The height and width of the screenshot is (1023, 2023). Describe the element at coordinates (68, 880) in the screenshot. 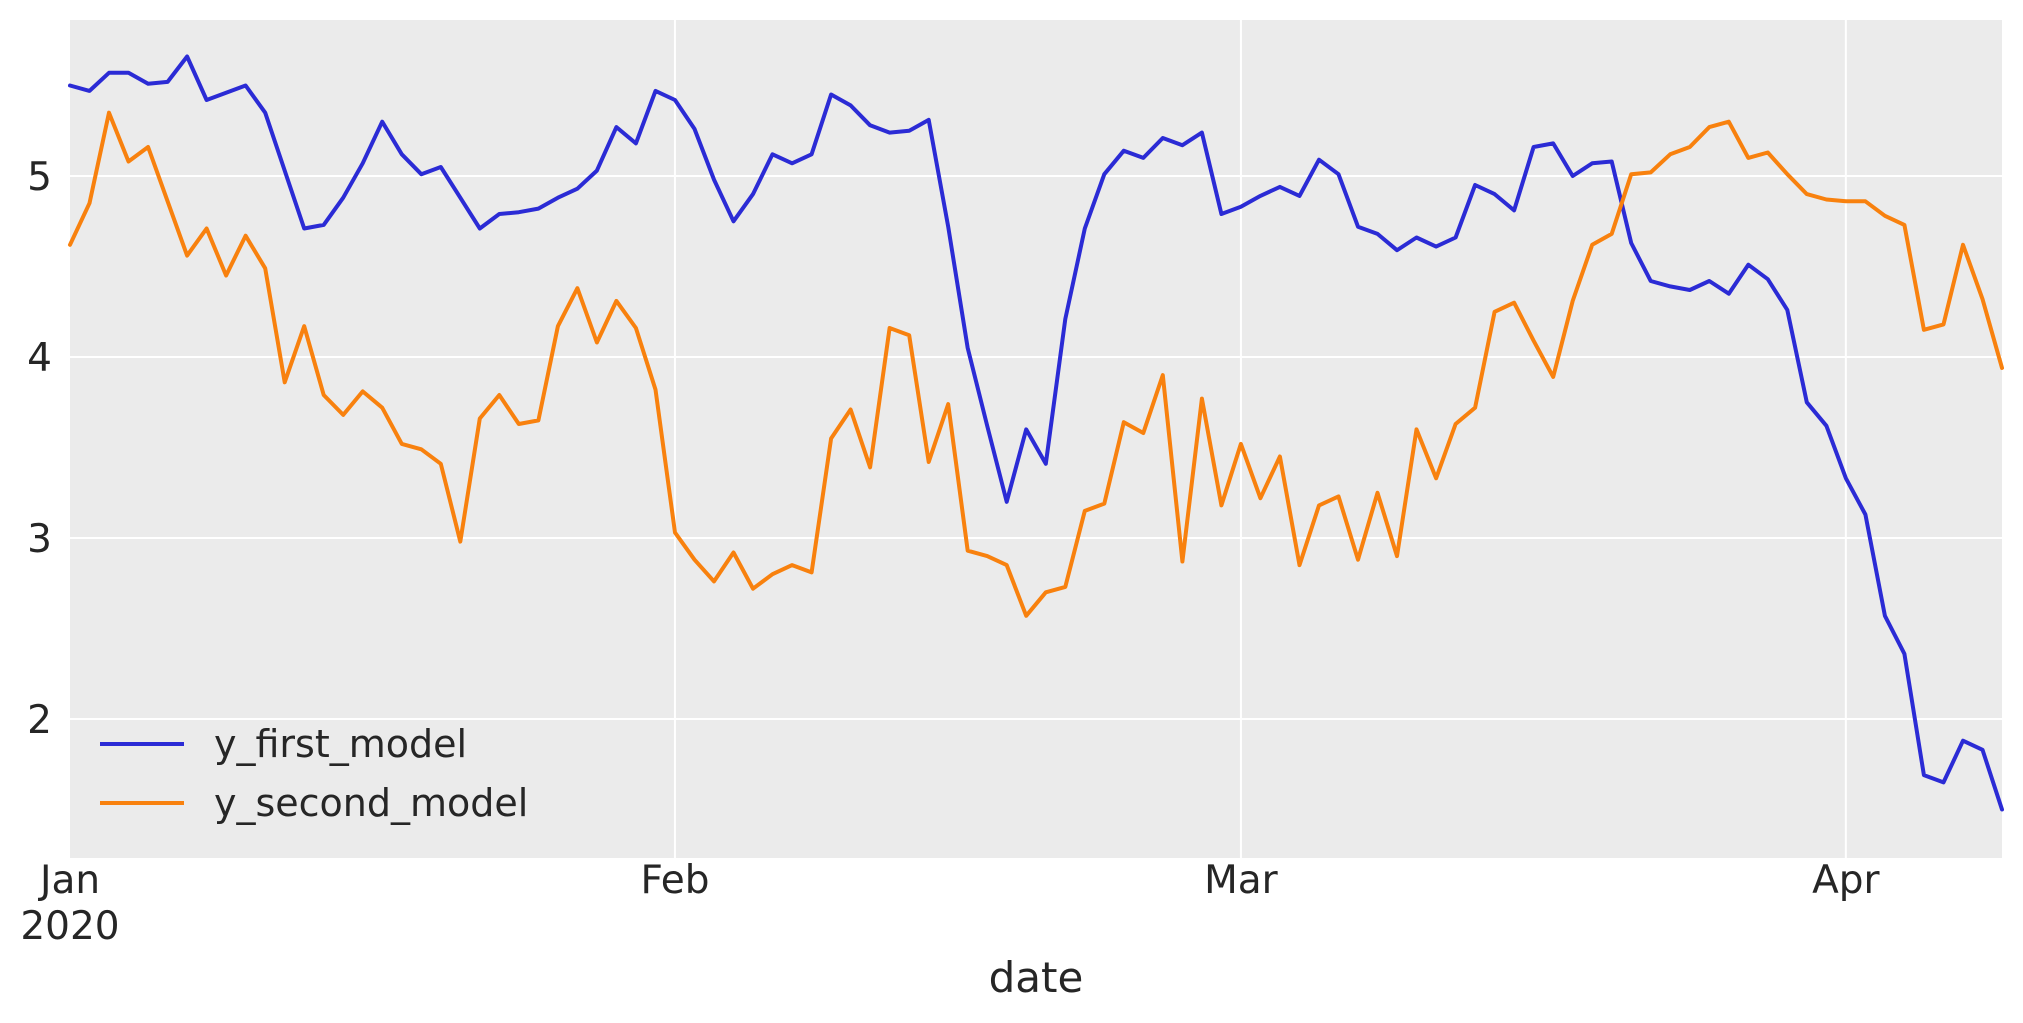

I see `x-tick-label: Jan` at that location.